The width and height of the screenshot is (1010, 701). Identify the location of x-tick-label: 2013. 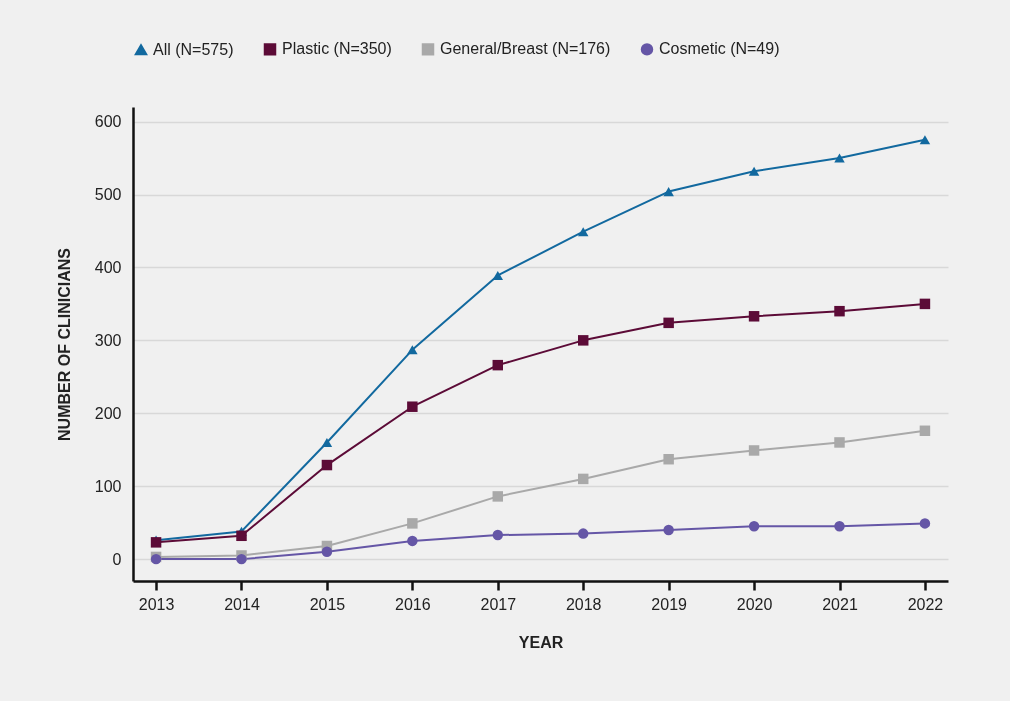
(156, 604).